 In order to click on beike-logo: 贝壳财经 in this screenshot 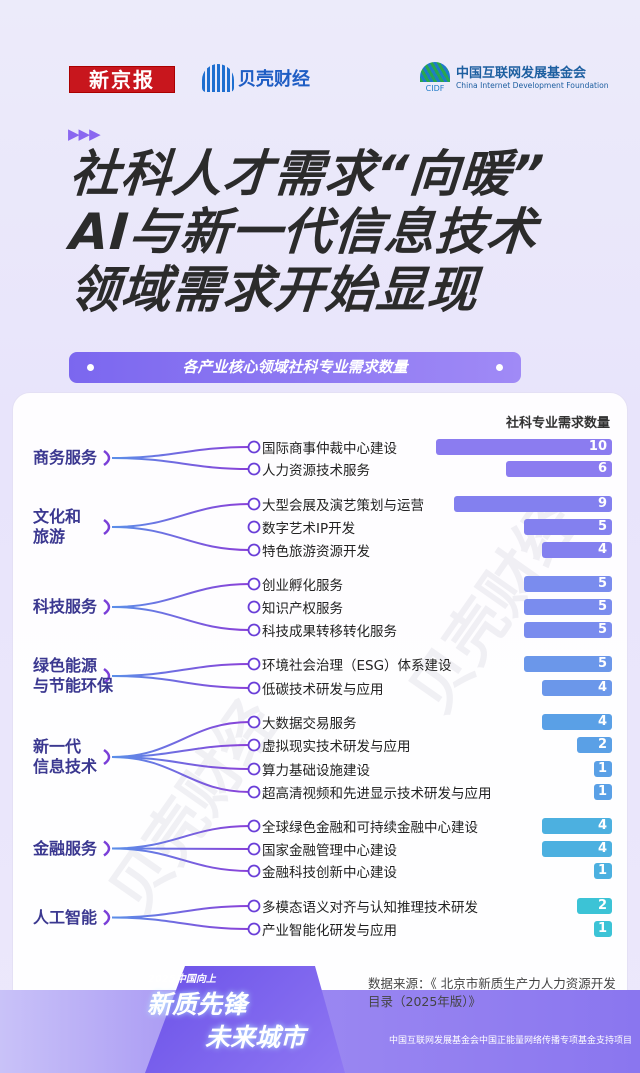, I will do `click(256, 78)`.